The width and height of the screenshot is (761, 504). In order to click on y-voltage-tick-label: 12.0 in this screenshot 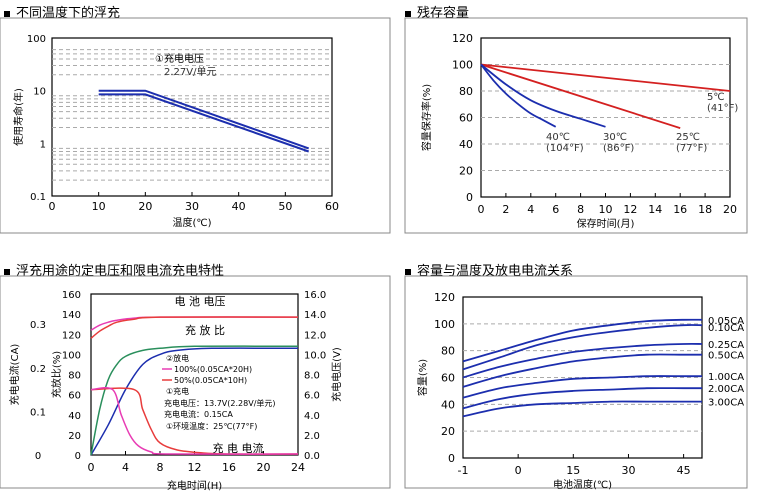, I will do `click(315, 335)`.